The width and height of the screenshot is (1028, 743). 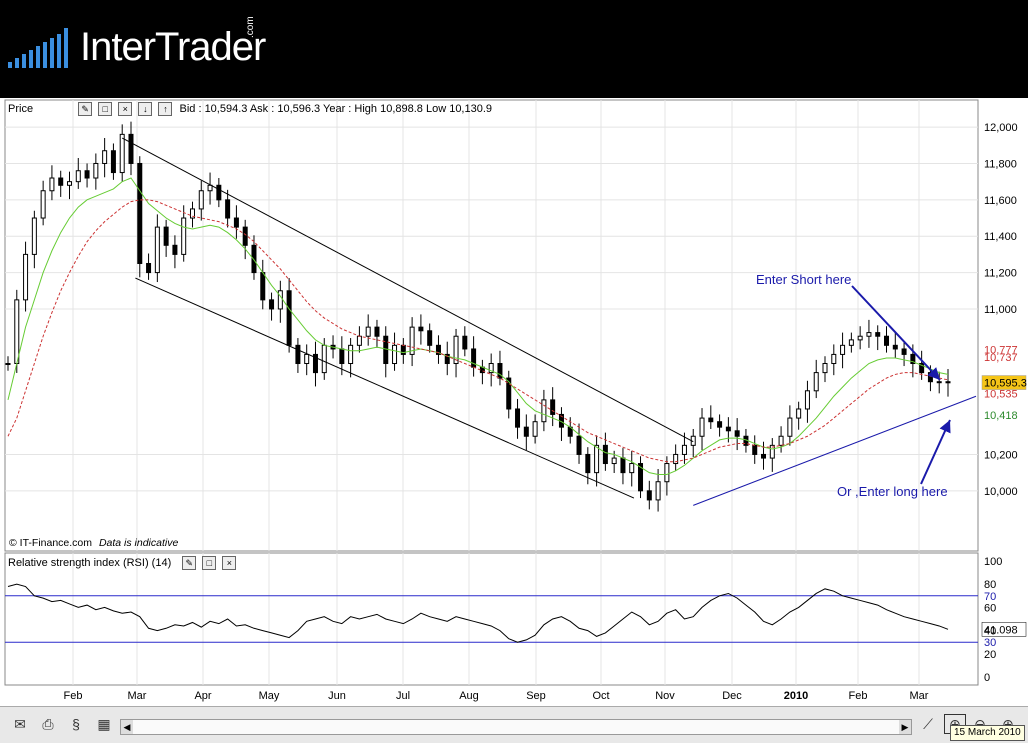 I want to click on credit-text: © IT-Finance.com, so click(x=51, y=543).